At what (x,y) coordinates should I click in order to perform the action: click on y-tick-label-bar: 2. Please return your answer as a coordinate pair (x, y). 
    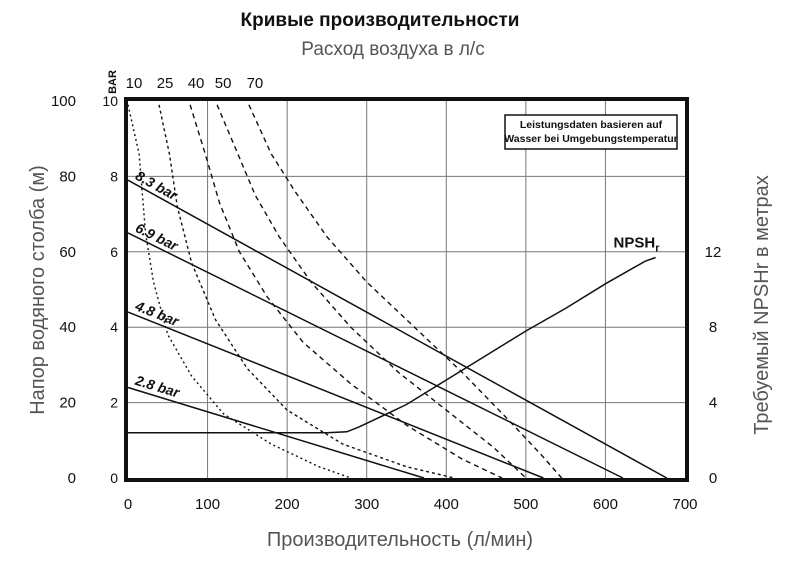
    Looking at the image, I should click on (114, 403).